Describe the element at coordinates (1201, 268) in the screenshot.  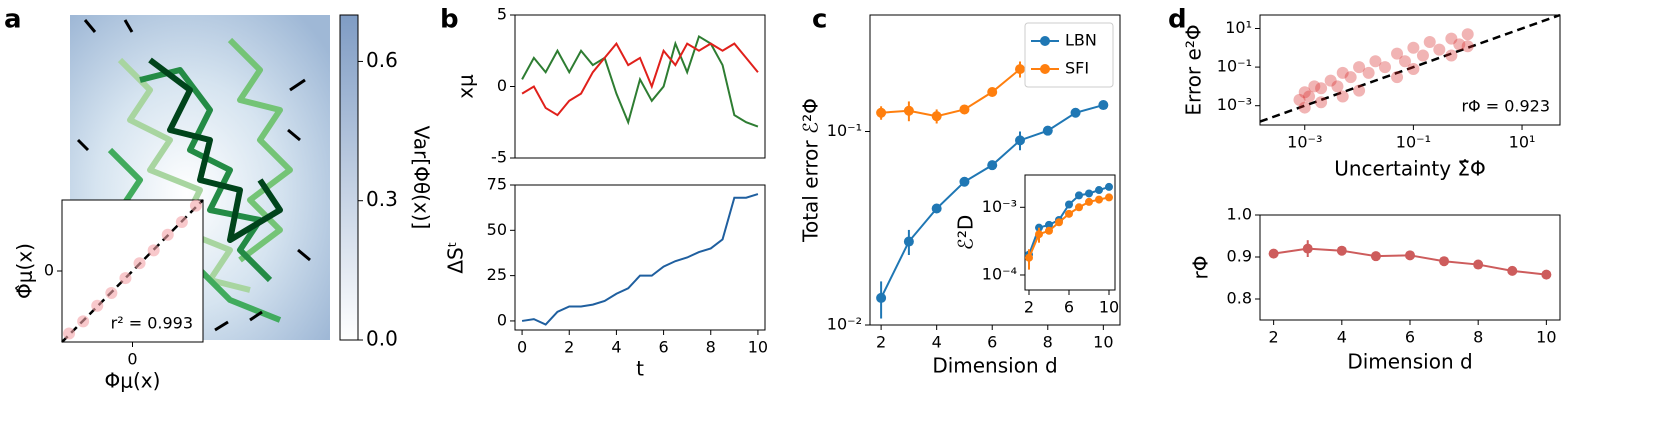
I see `y-axis-label: rΦ` at that location.